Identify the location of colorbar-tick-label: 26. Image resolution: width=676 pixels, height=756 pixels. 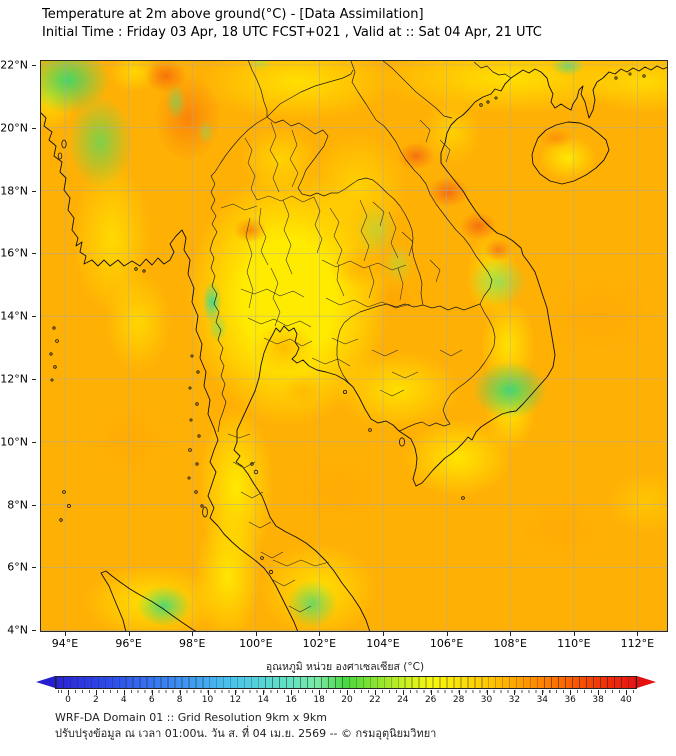
(430, 700).